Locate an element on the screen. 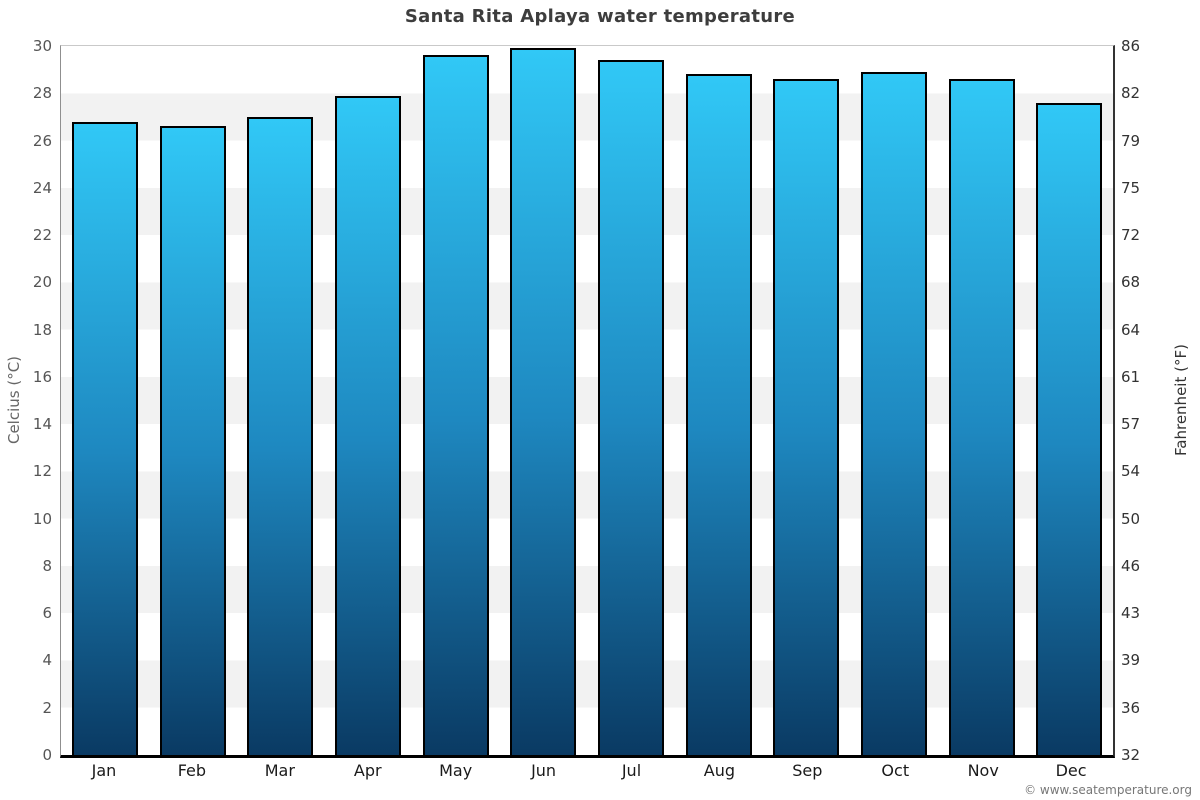  bar-slot-sep is located at coordinates (806, 400).